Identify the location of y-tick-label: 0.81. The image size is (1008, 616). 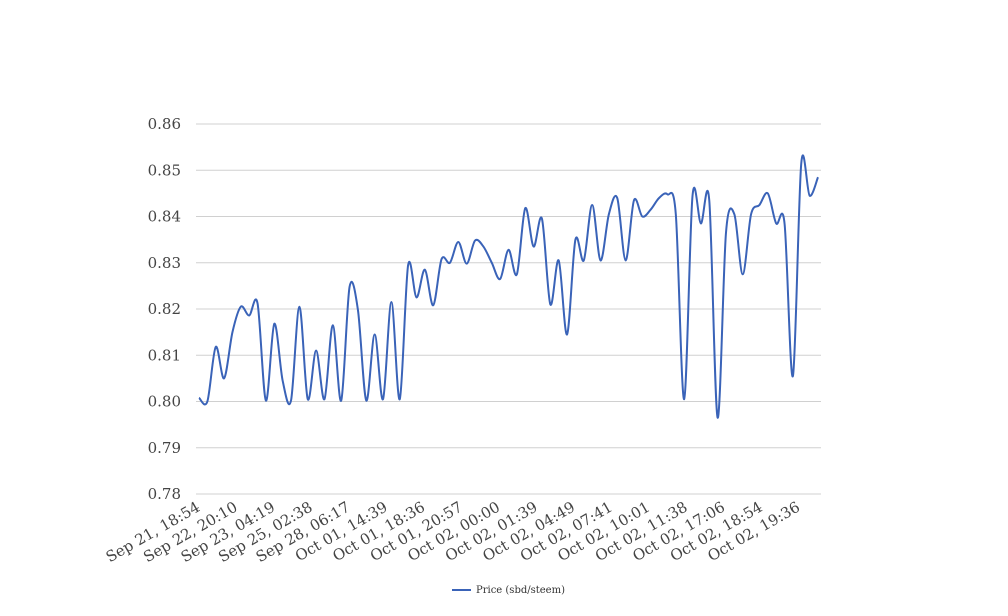
(164, 355).